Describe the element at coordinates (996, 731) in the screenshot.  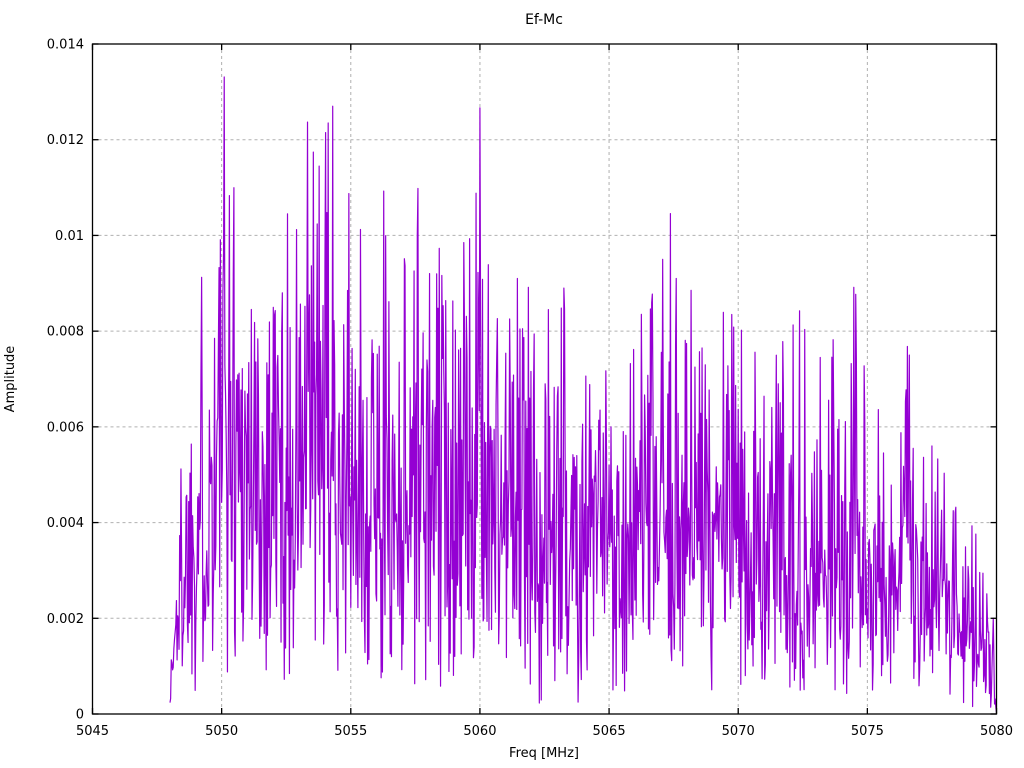
I see `x-tick-label: 5080` at that location.